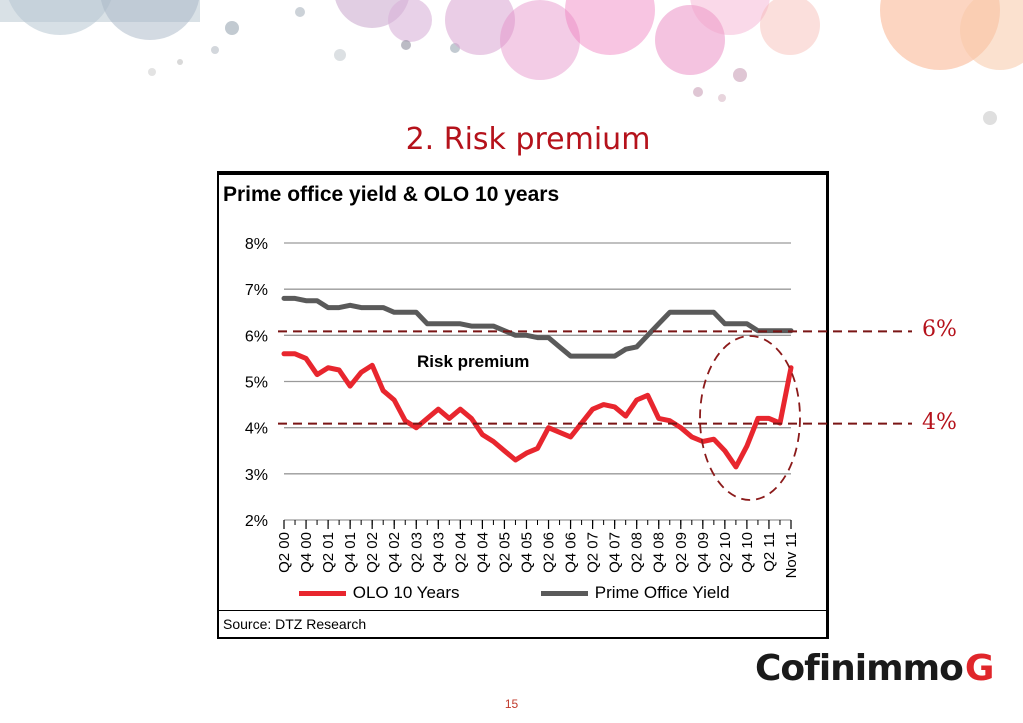  Describe the element at coordinates (256, 336) in the screenshot. I see `y-tick-label: 6%` at that location.